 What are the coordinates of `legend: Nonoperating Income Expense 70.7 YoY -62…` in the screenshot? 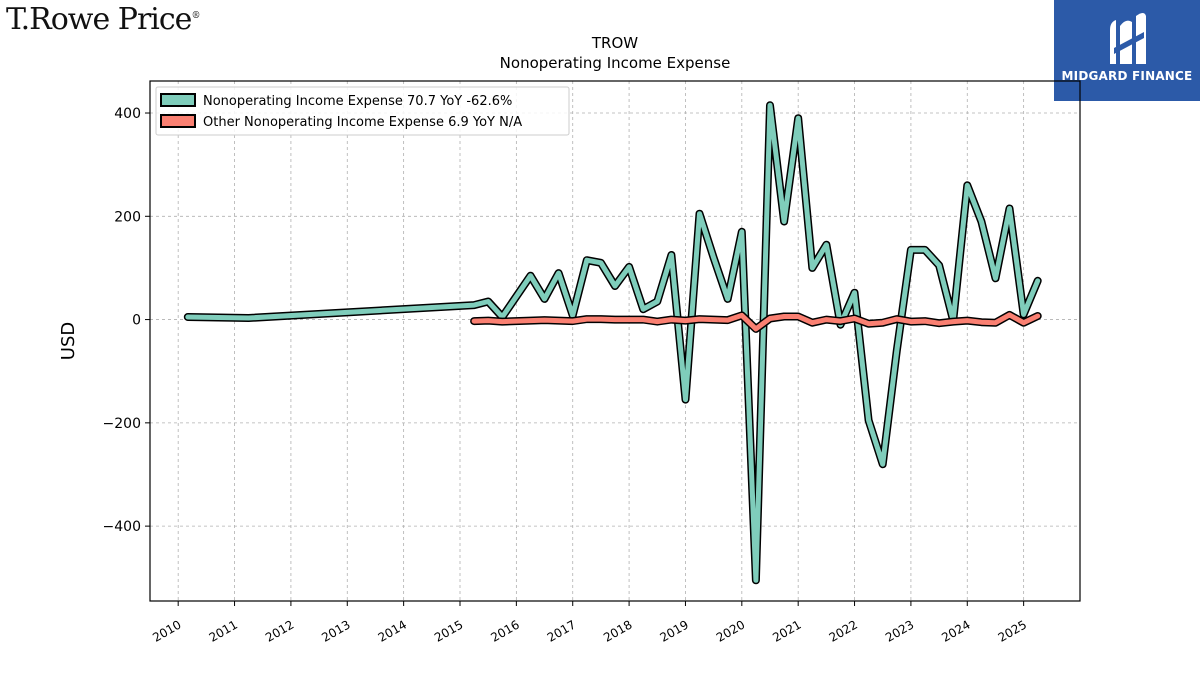 It's located at (362, 111).